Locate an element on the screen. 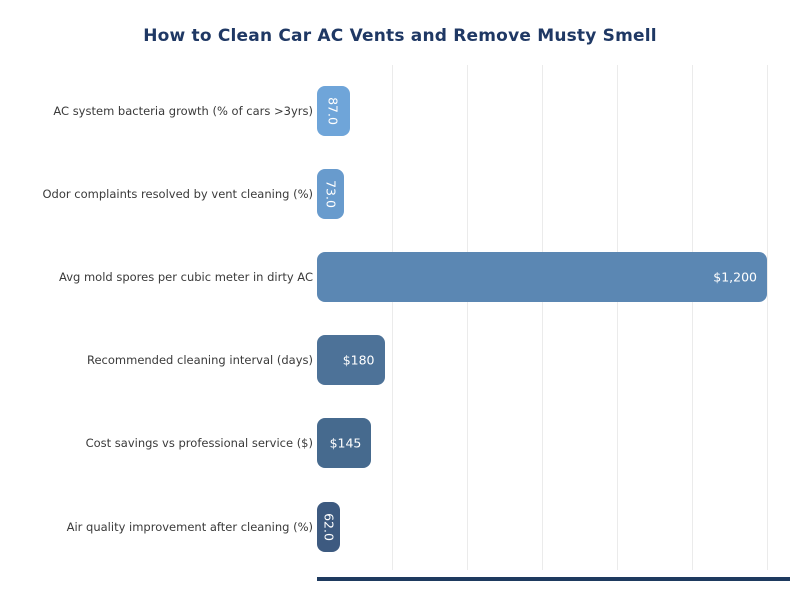 The height and width of the screenshot is (600, 800). bar: $180 is located at coordinates (351, 360).